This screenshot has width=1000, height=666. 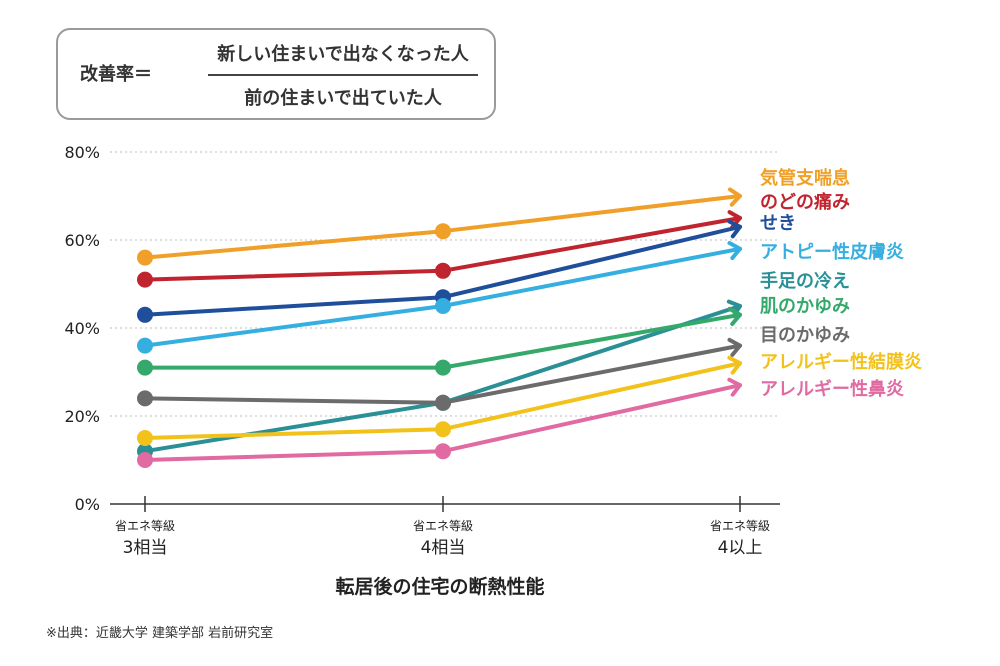 I want to click on series-label: 手足の冷え, so click(x=805, y=281).